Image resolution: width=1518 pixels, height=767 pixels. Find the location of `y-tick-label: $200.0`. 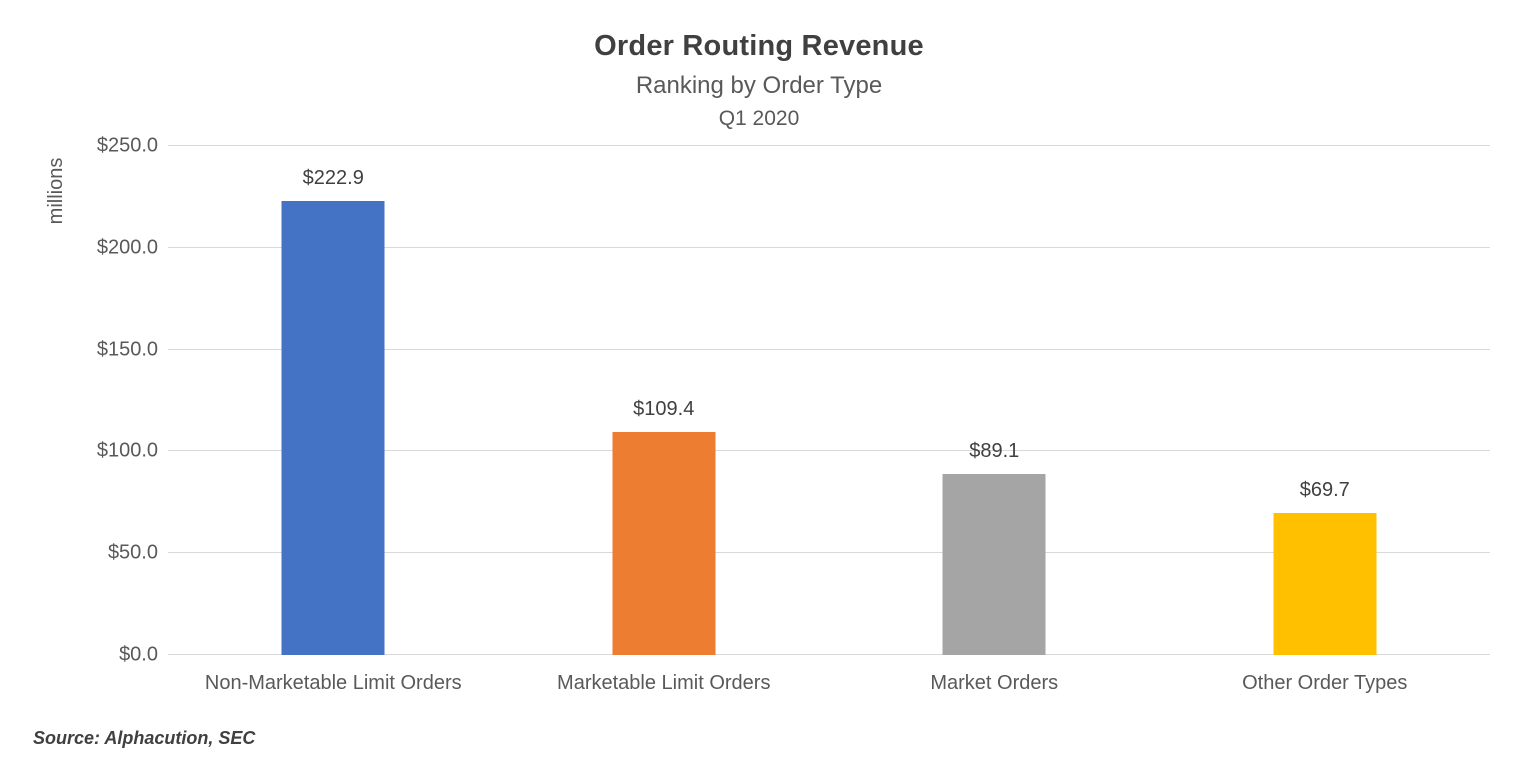

y-tick-label: $200.0 is located at coordinates (127, 247).